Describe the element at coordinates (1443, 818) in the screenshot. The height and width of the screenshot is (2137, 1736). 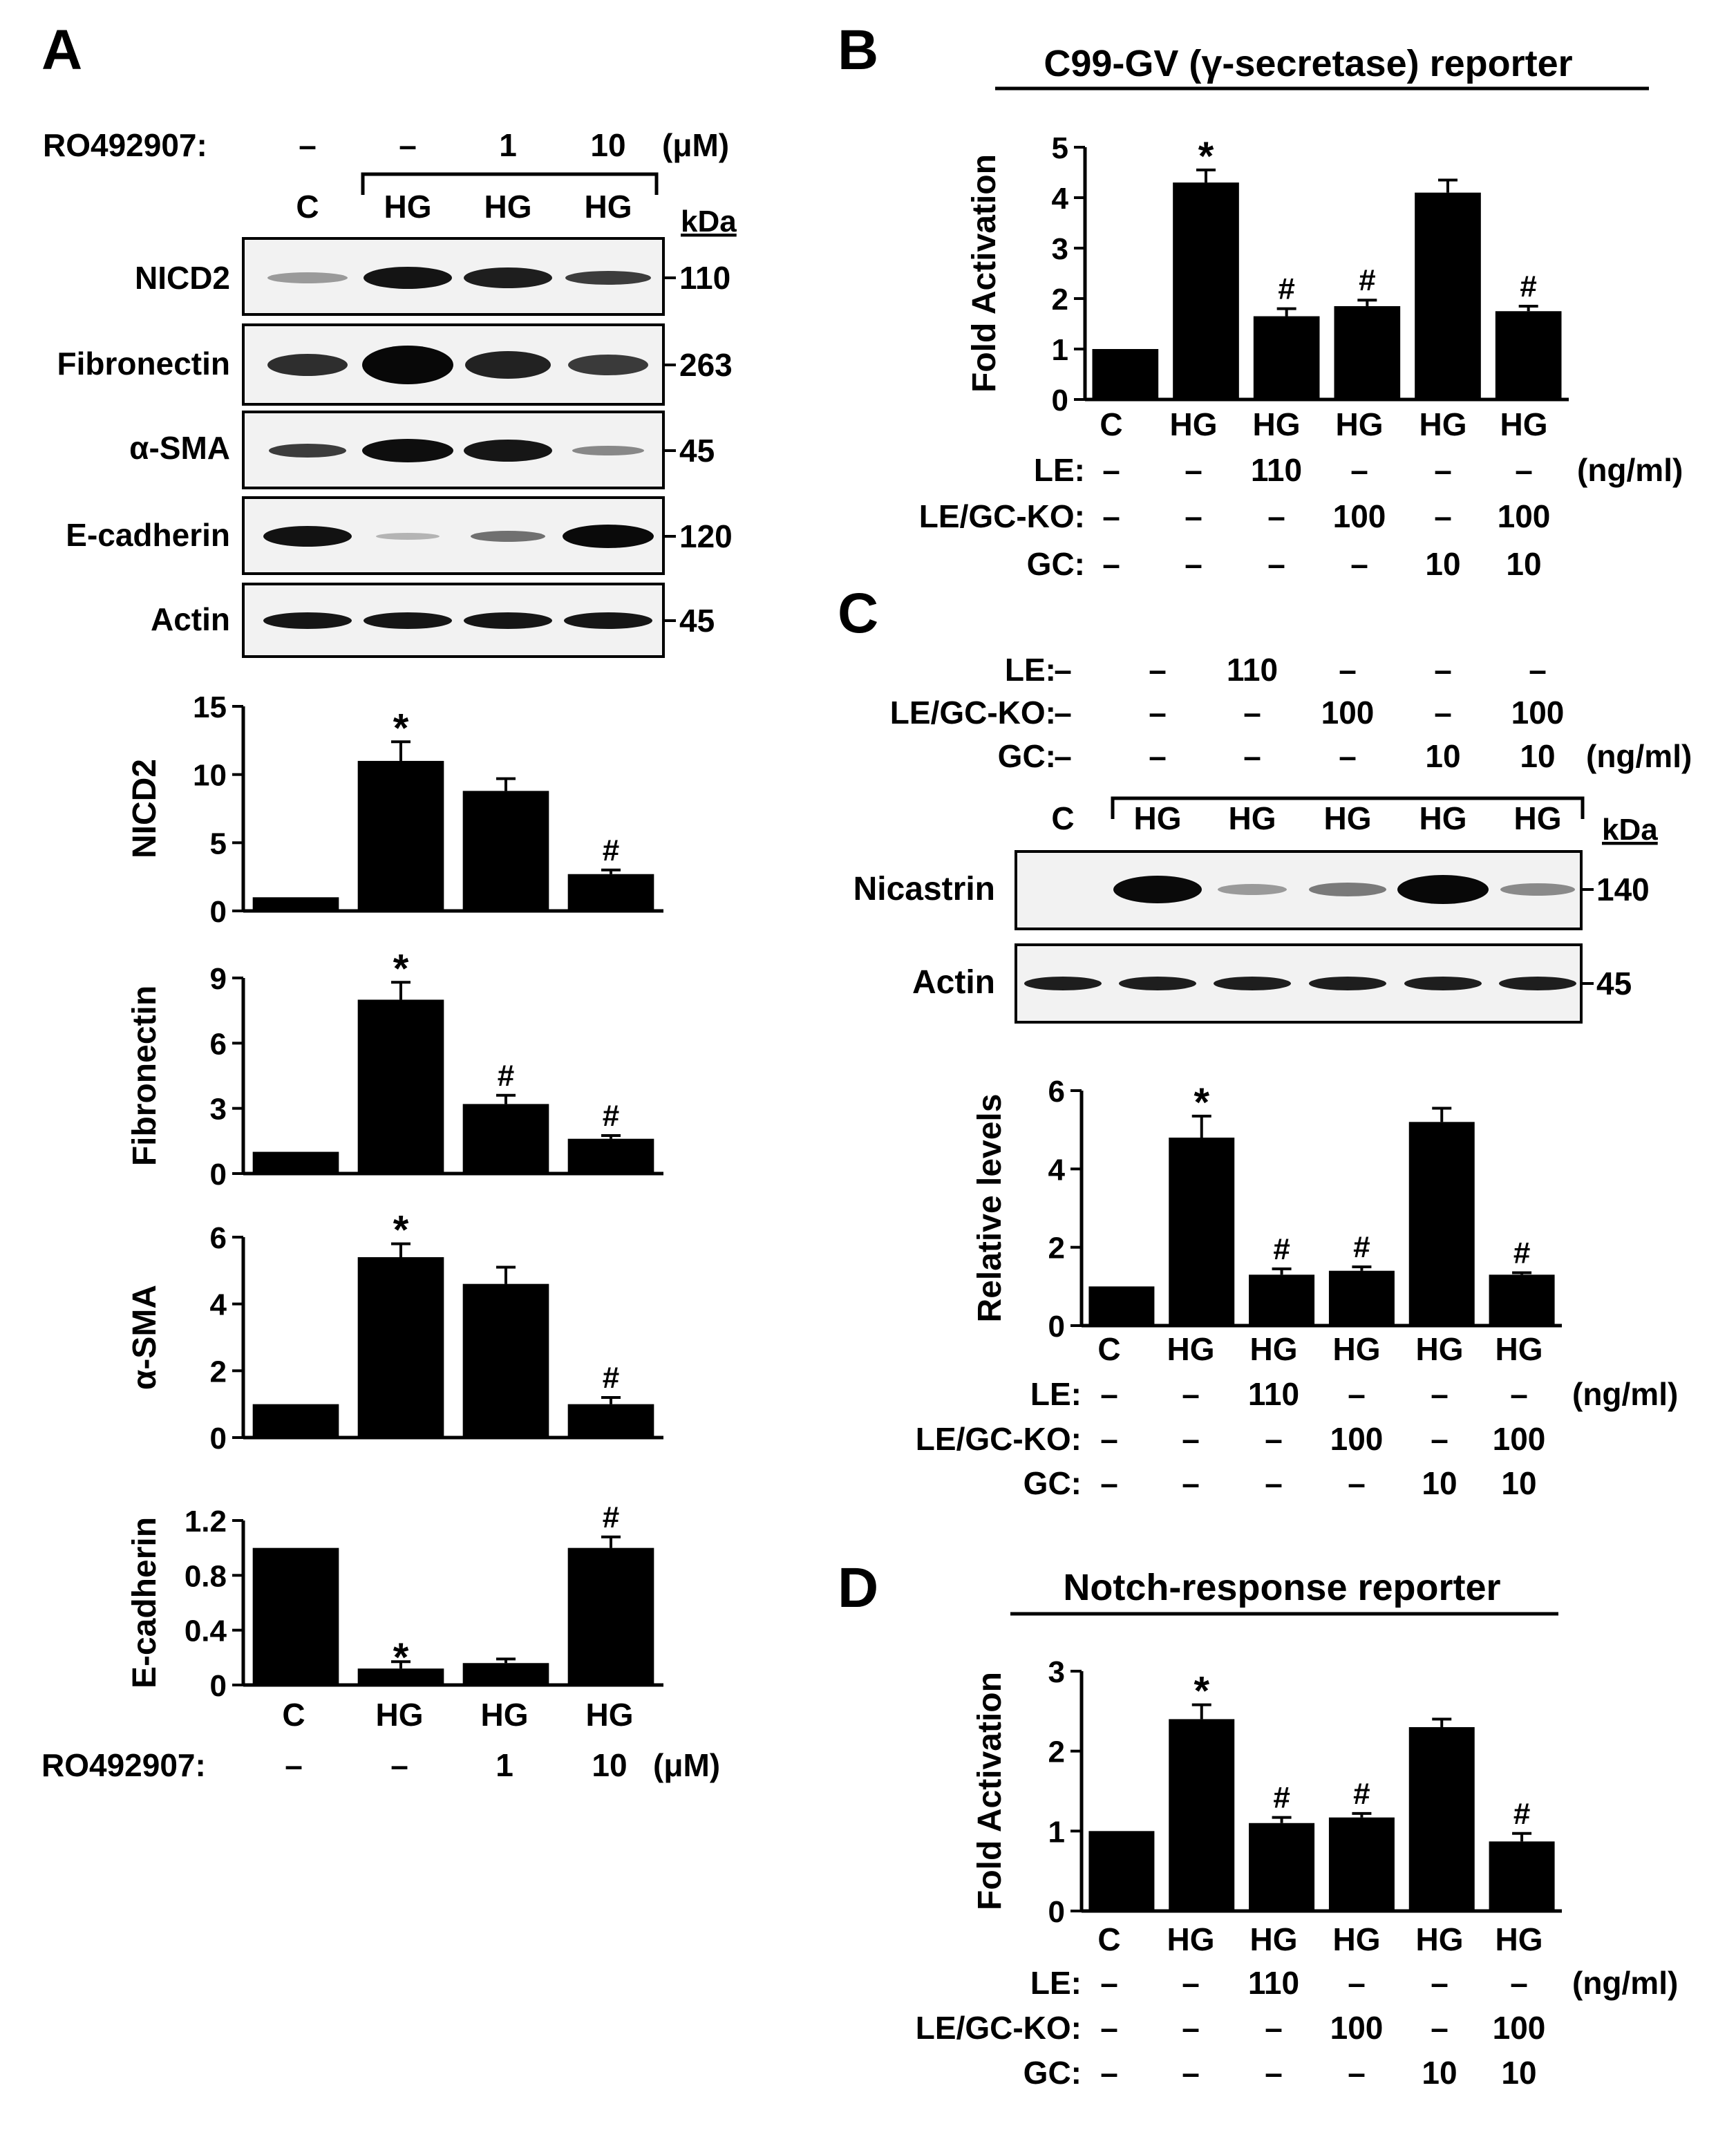
I see `panel-c-lane-5: HG` at that location.